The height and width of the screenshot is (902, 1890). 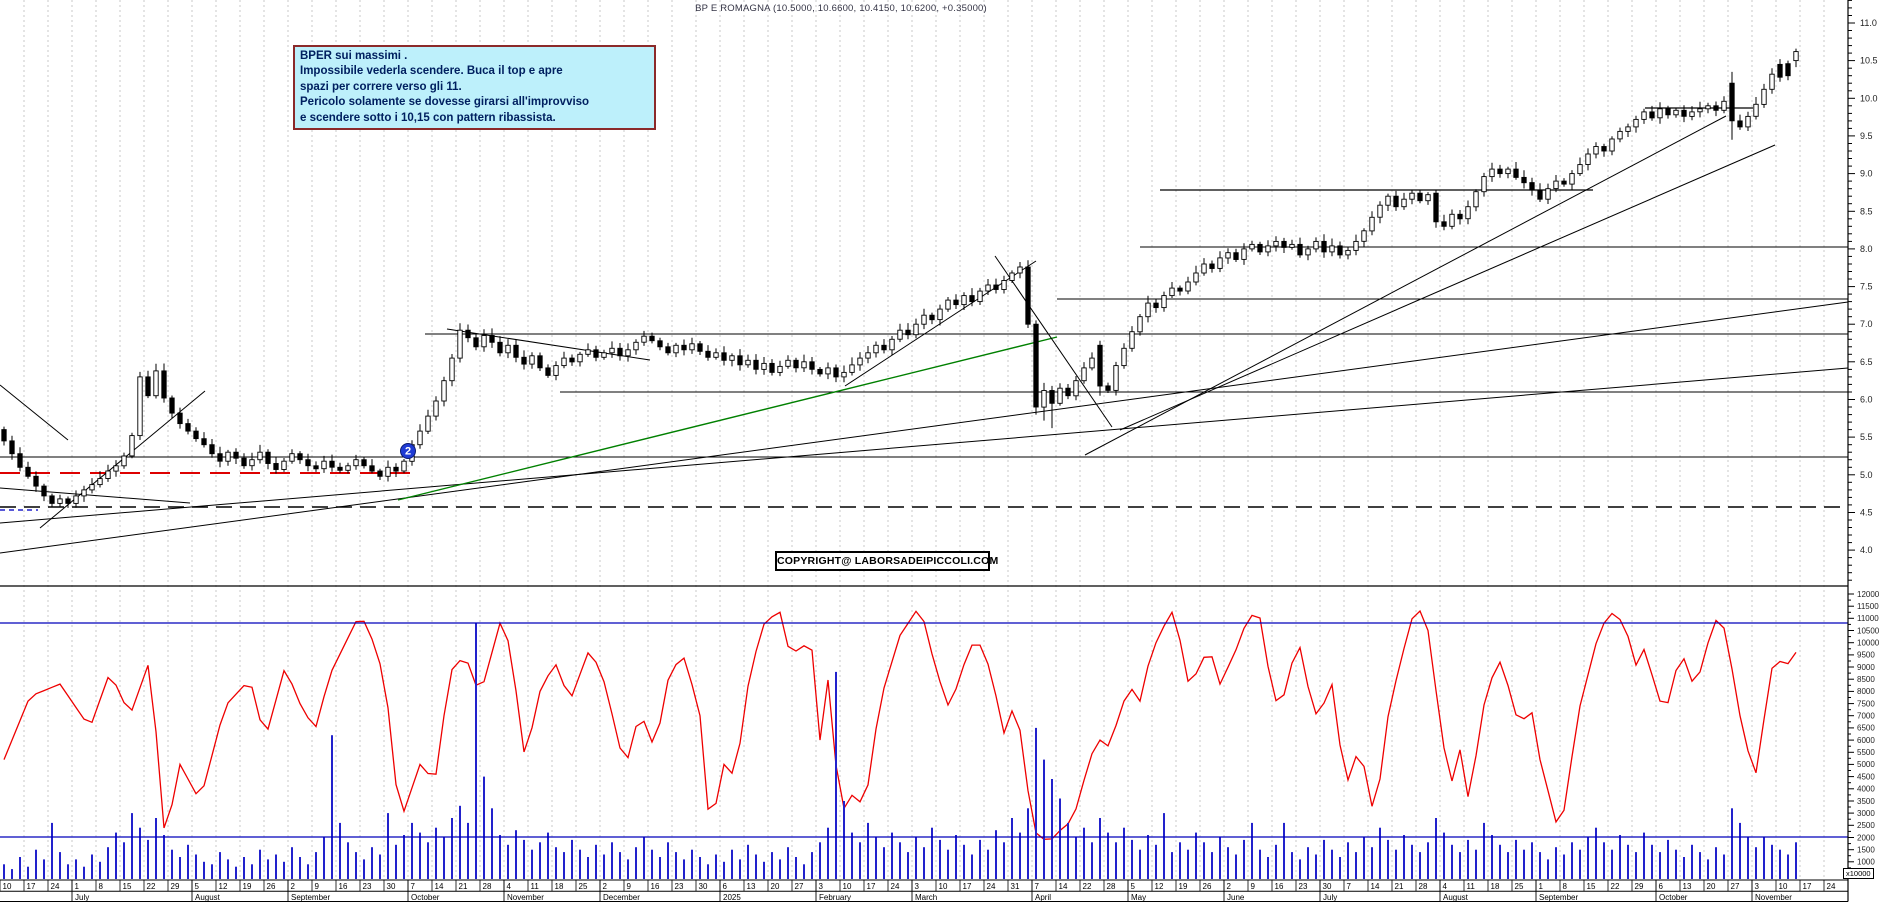 I want to click on svg-text: 4.5, so click(x=1866, y=513).